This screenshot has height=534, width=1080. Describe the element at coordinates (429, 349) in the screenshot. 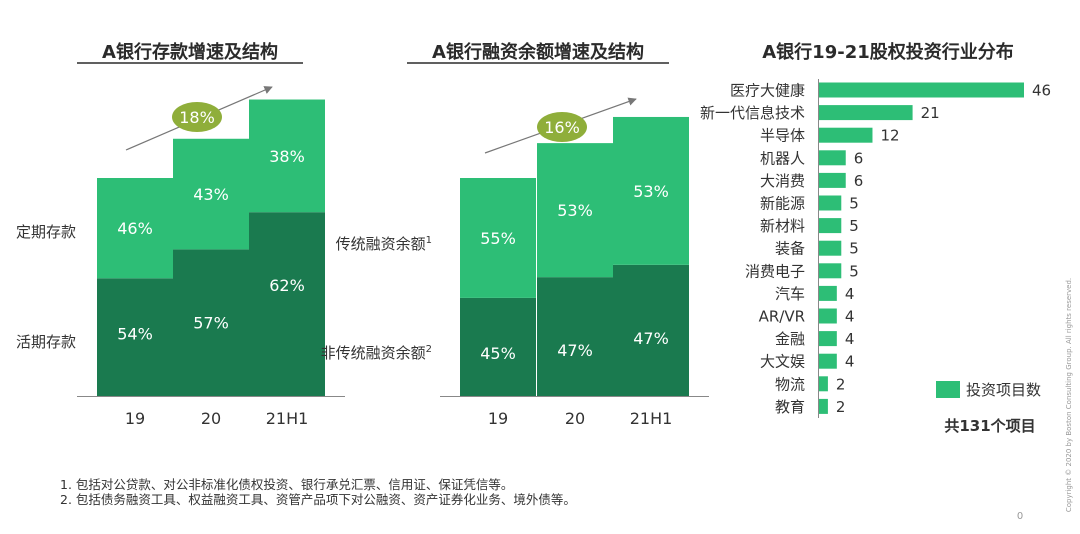

I see `footnote-ref: 2` at that location.